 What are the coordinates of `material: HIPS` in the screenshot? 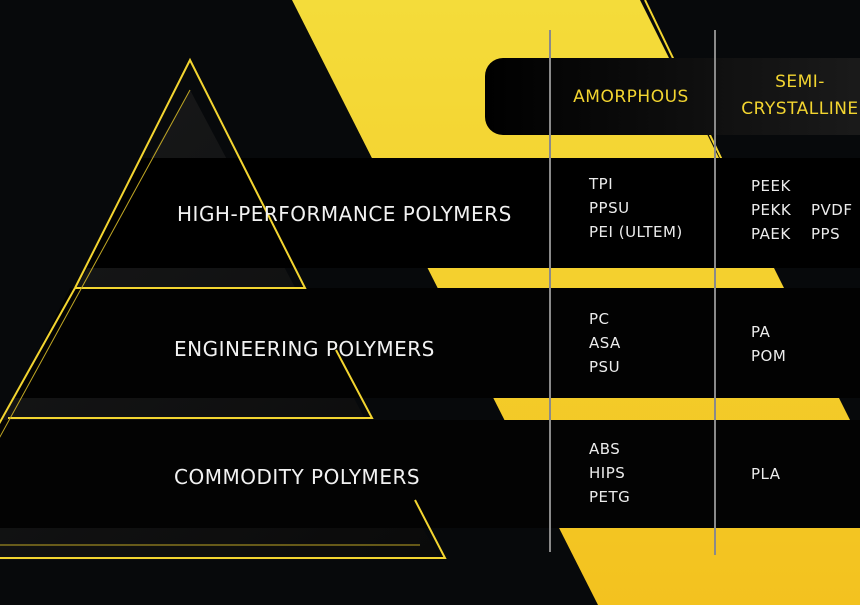 It's located at (607, 473).